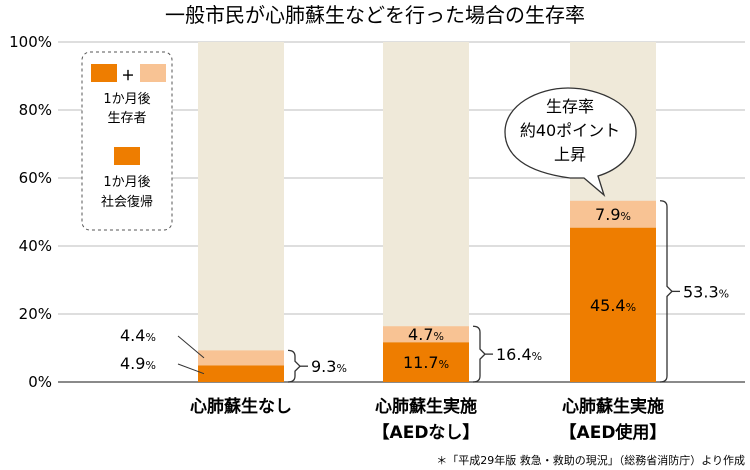  I want to click on legend-plus: ＋, so click(127, 76).